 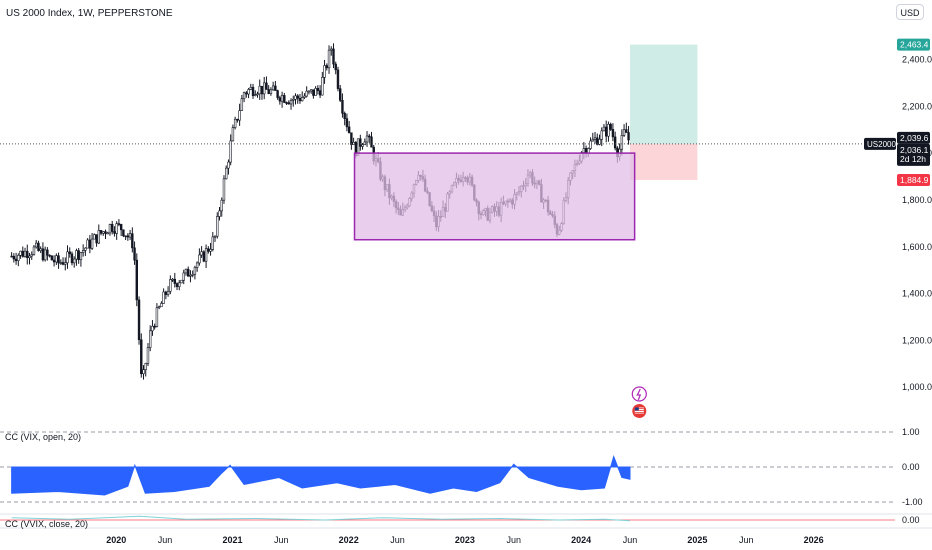 I want to click on indicator-vvix-legend: CC (VVIX, close, 20), so click(x=47, y=524).